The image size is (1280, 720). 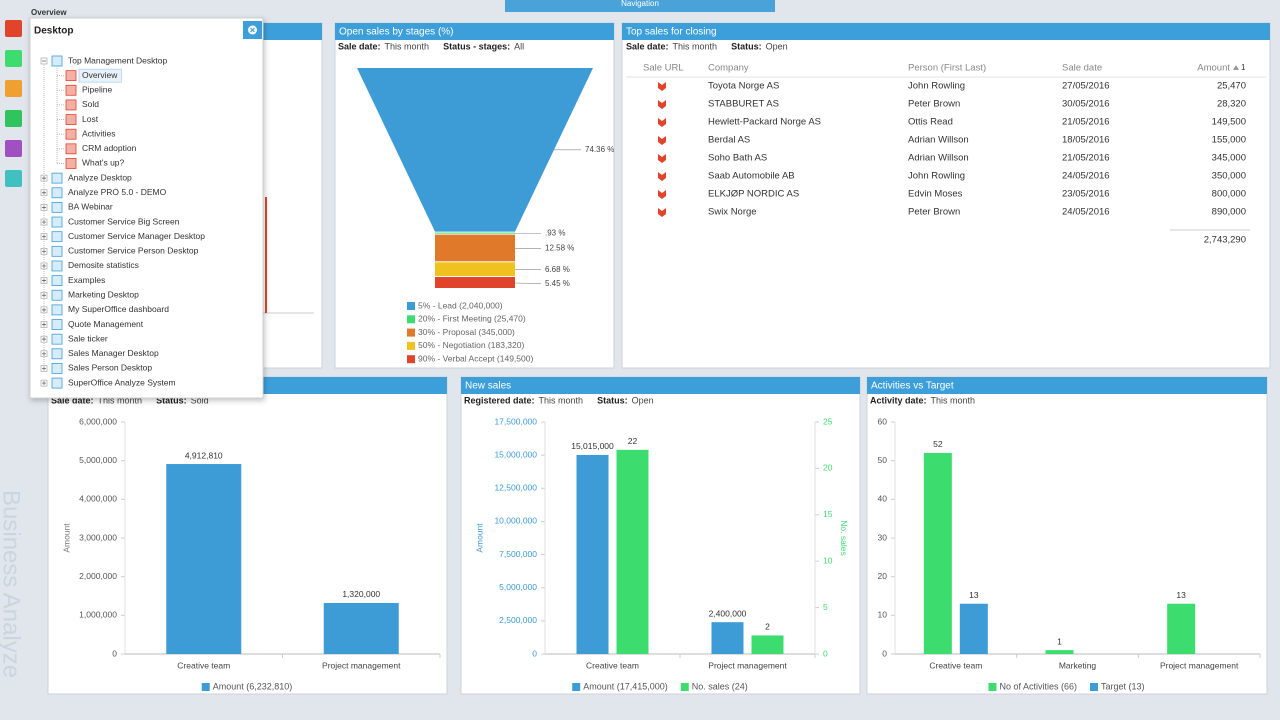 I want to click on selected-item, so click(x=100, y=75).